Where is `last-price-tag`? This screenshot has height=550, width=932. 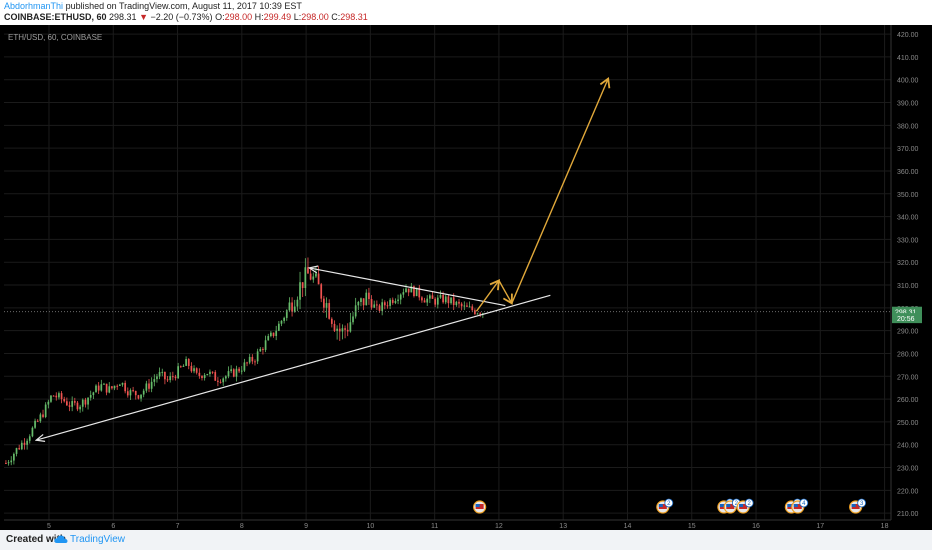
last-price-tag is located at coordinates (907, 311).